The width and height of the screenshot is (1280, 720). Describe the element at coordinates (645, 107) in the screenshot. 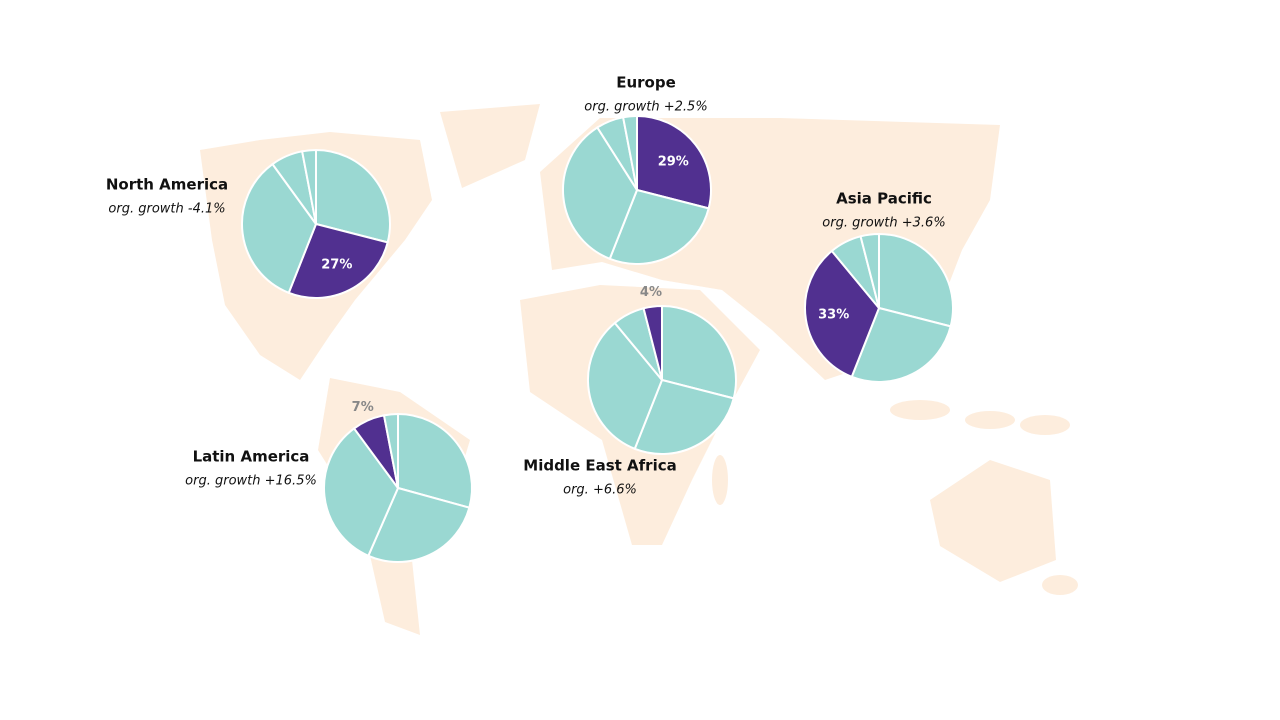

I see `pie-subtitle: org. growth +2.5%` at that location.